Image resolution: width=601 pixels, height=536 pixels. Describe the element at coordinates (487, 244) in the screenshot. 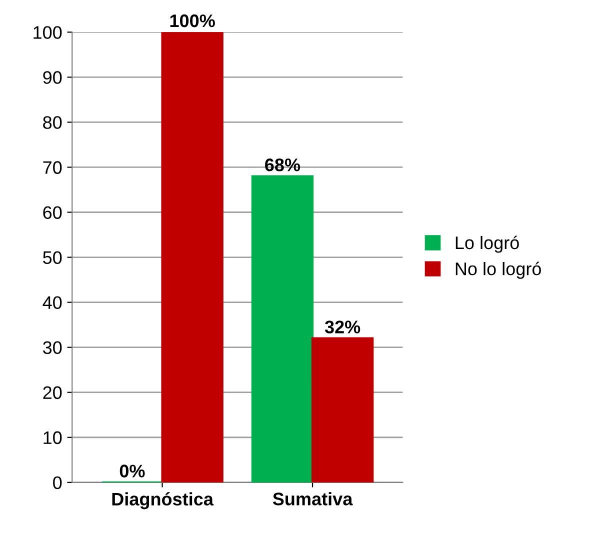

I see `legend-label: Lo logró` at that location.